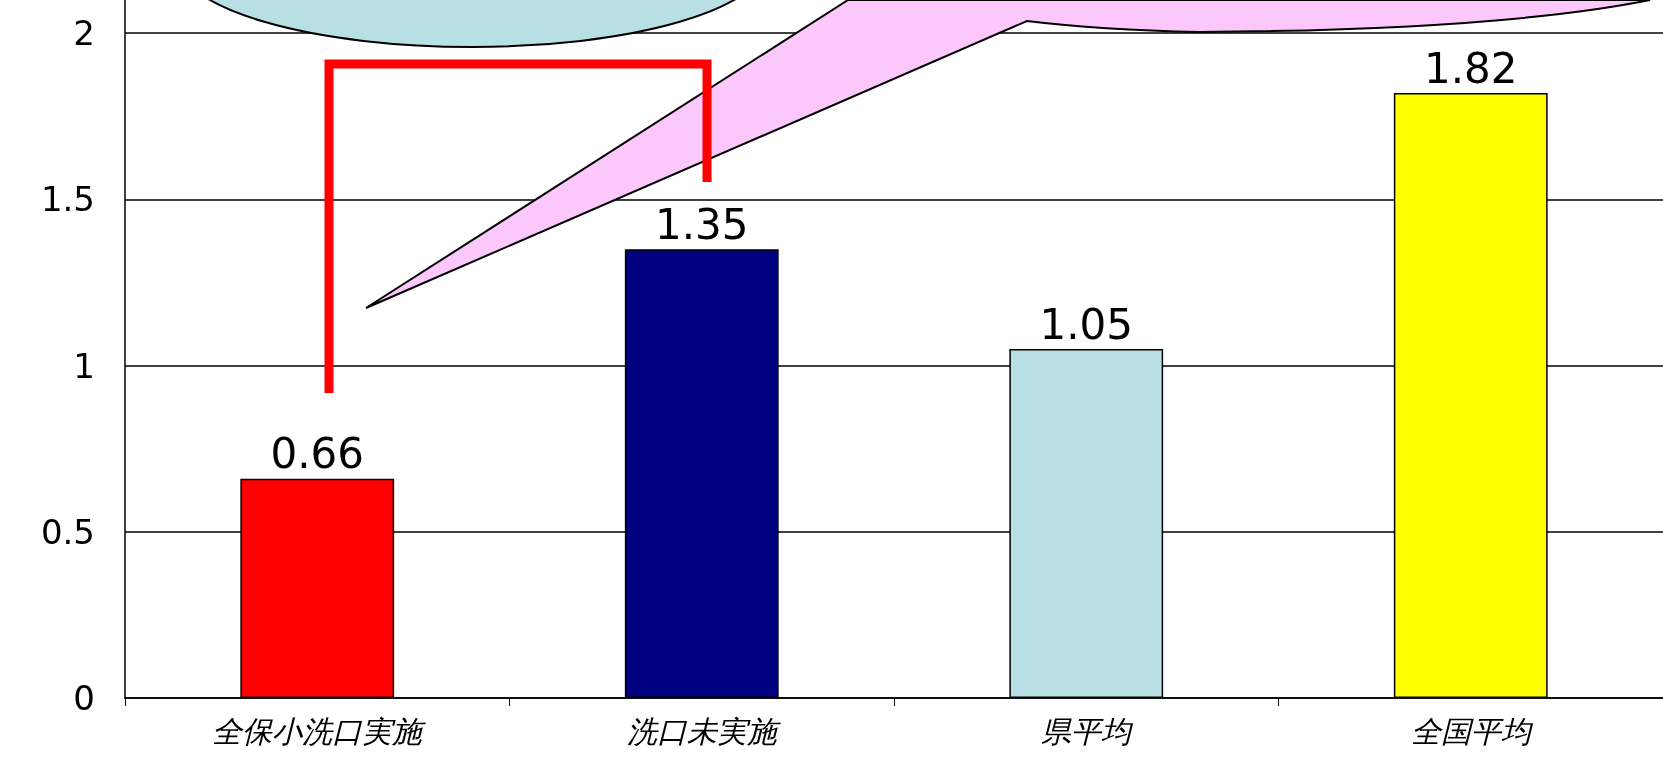 The image size is (1663, 770). What do you see at coordinates (84, 365) in the screenshot?
I see `y-tick-label: 1` at bounding box center [84, 365].